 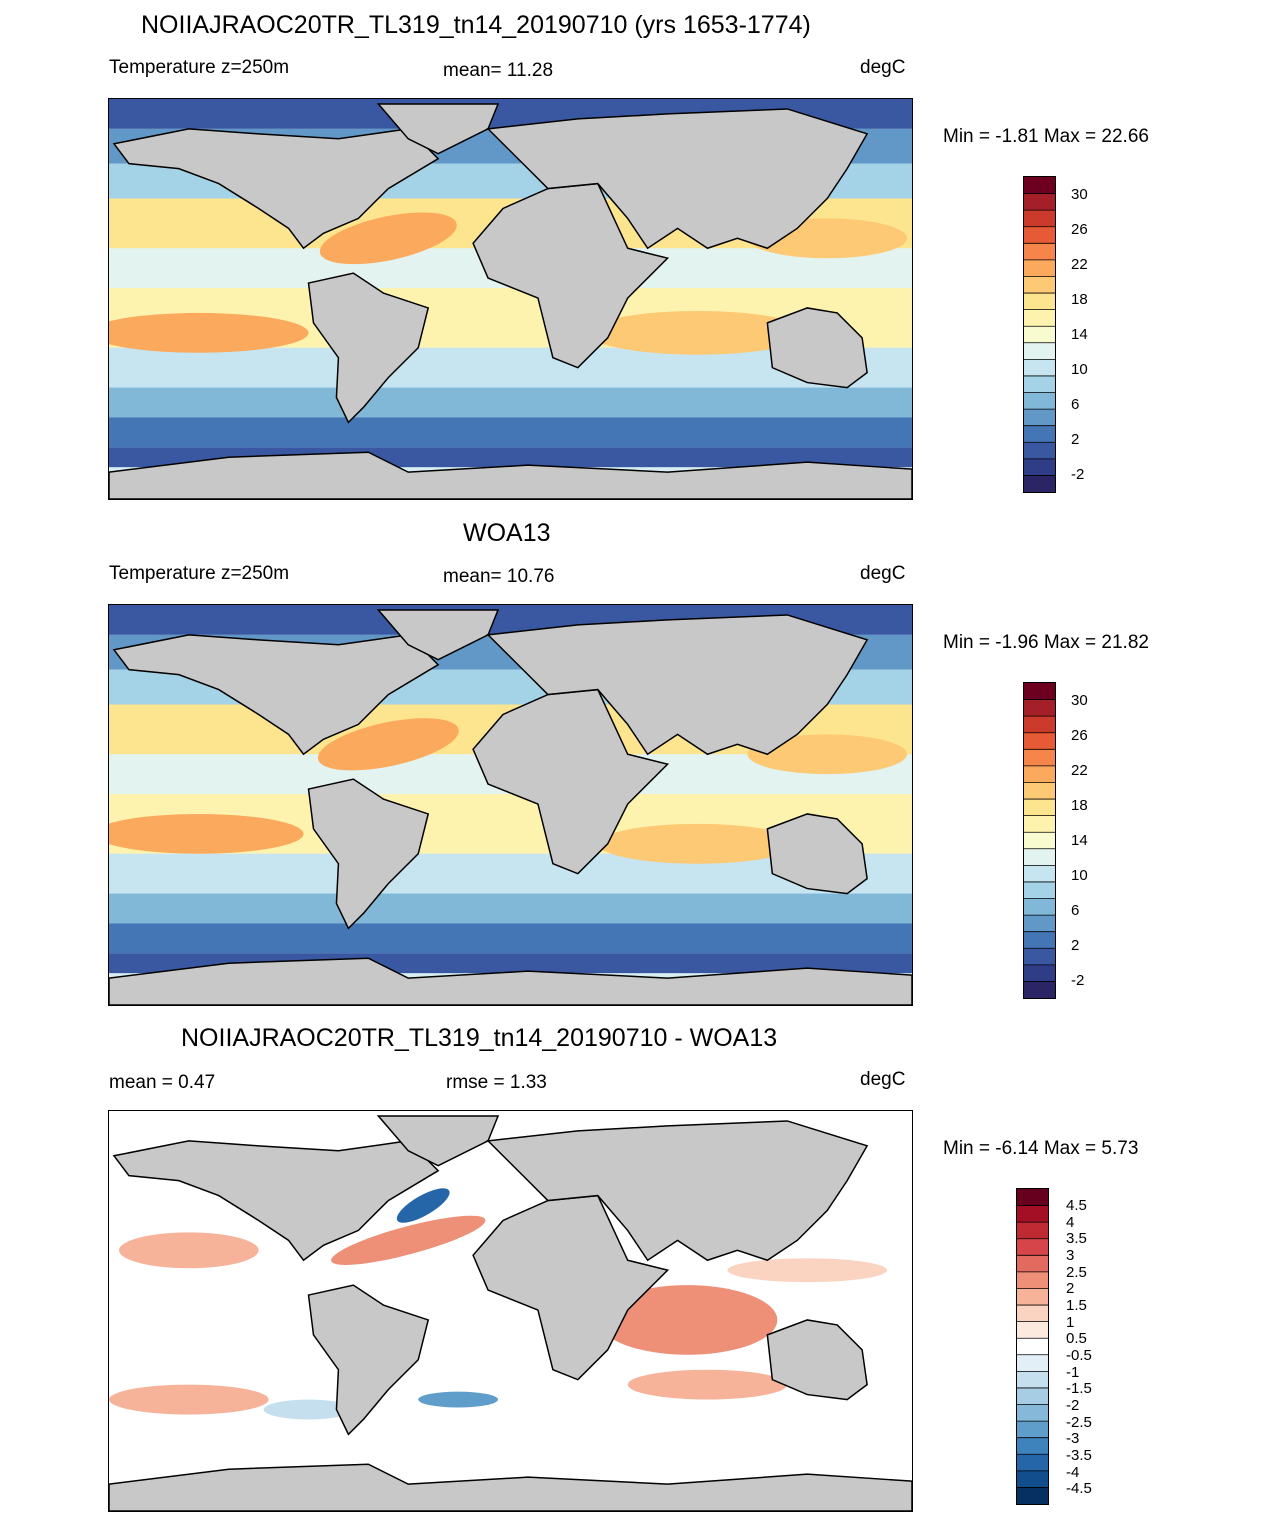 I want to click on panel1-cb-tick: 18, so click(x=1079, y=299).